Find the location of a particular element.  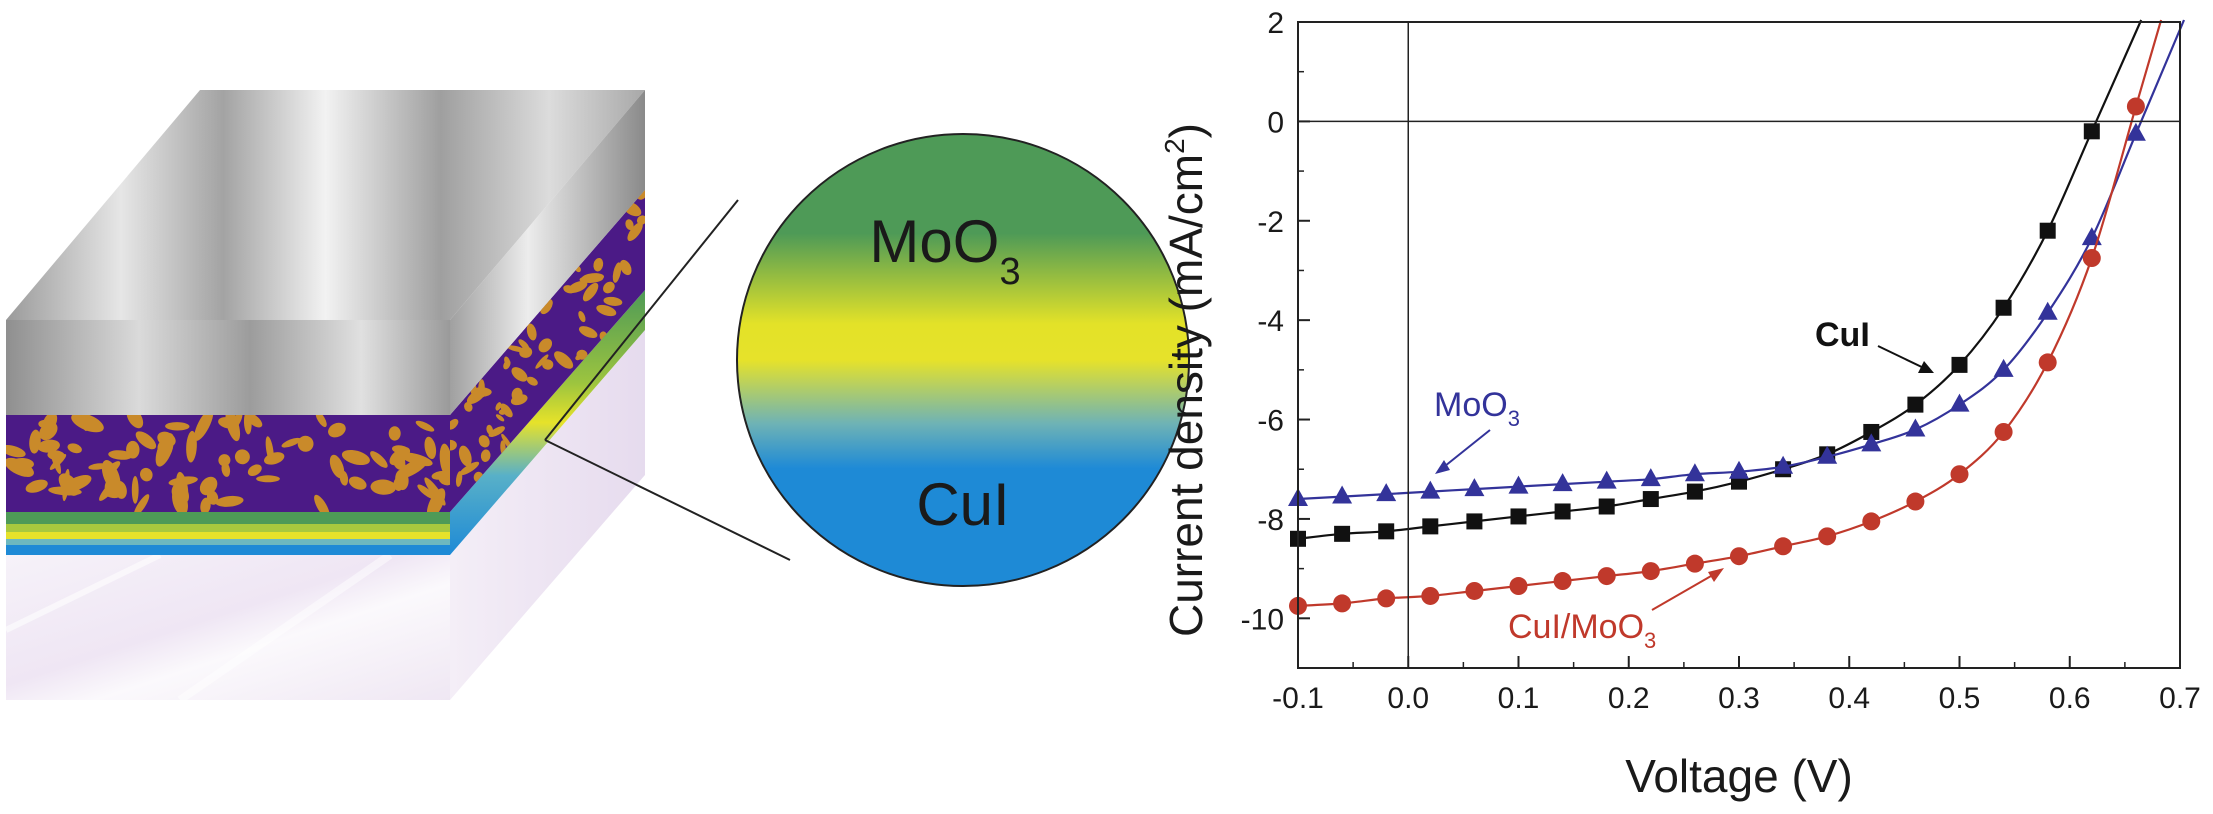

annotation-moo3-label: MoO3 is located at coordinates (1477, 408).